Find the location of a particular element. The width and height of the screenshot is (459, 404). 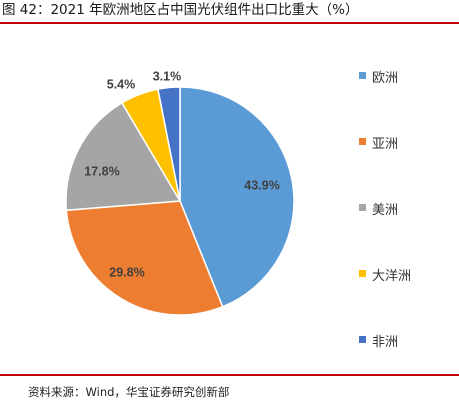

figure-title: 图 42：2021 年欧洲地区占中国光伏组件出口比重大（%） is located at coordinates (180, 10).